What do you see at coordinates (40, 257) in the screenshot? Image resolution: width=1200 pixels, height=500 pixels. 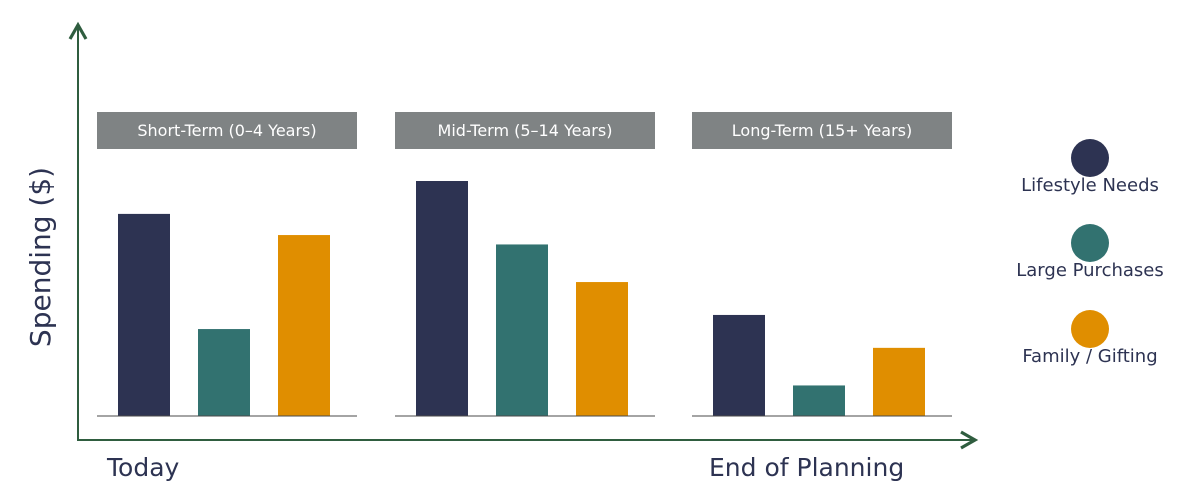 I see `y-axis-label: Spending ($)` at bounding box center [40, 257].